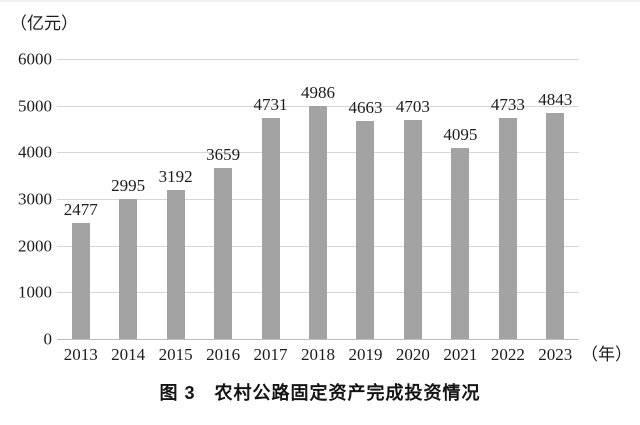  I want to click on bar-value-label: 4663, so click(365, 108).